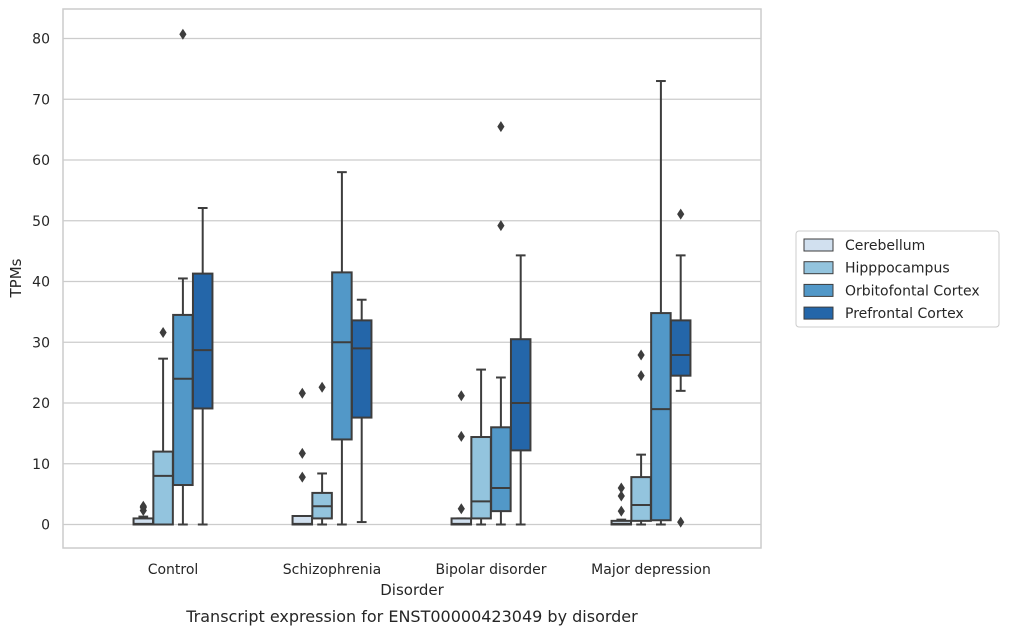 This screenshot has width=1009, height=634. I want to click on y-tick-label-40: 40, so click(41, 283).